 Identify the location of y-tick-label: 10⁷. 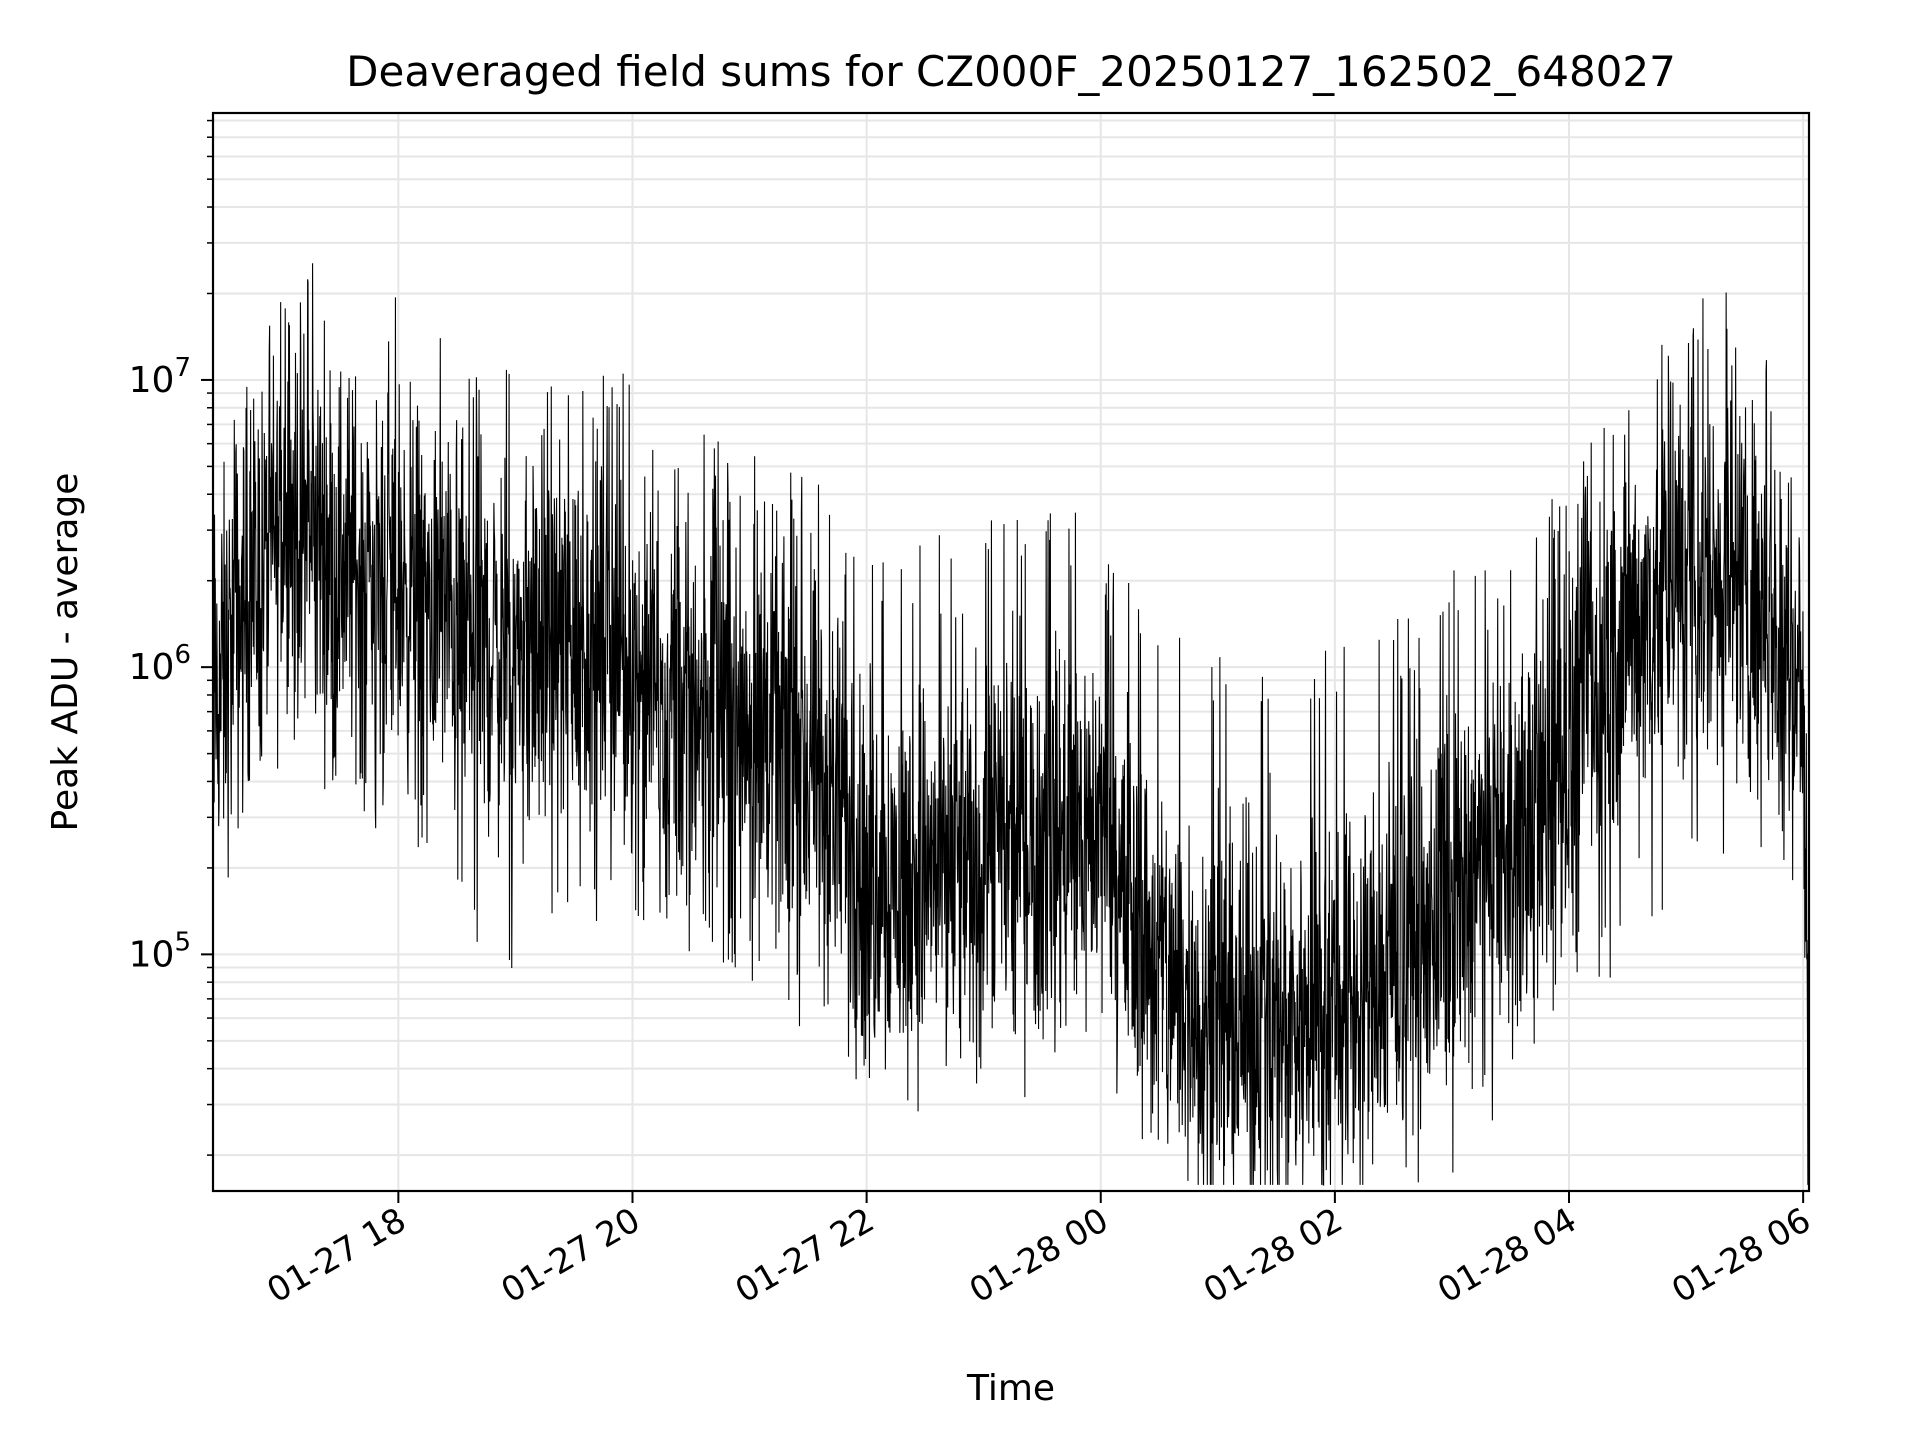
(160, 377).